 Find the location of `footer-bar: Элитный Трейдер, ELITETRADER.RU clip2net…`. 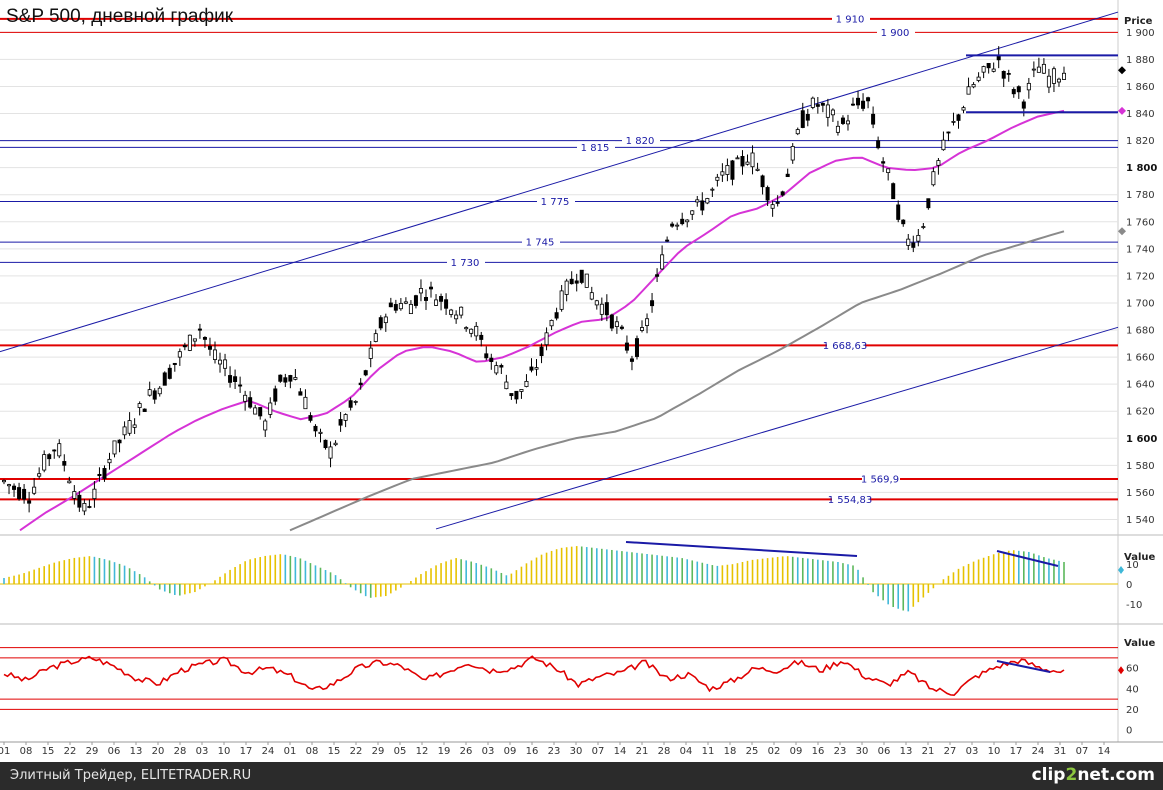

footer-bar: Элитный Трейдер, ELITETRADER.RU clip2net… is located at coordinates (581, 776).